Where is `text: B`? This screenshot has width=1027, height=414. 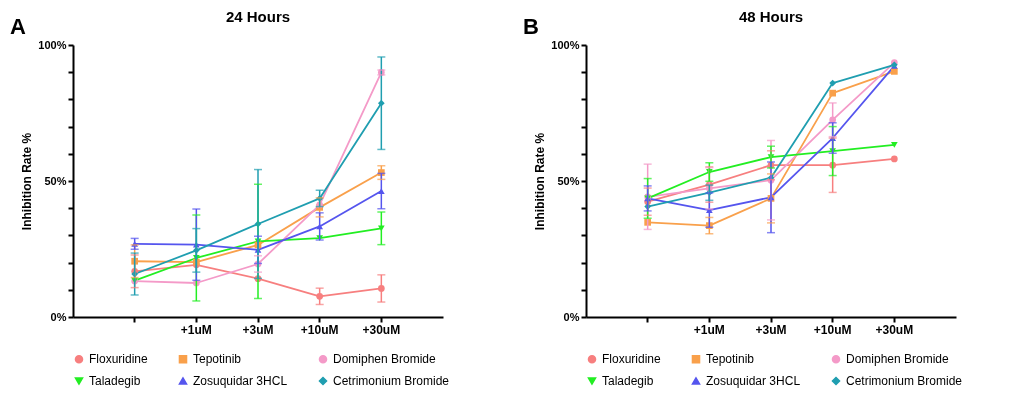 text: B is located at coordinates (531, 27).